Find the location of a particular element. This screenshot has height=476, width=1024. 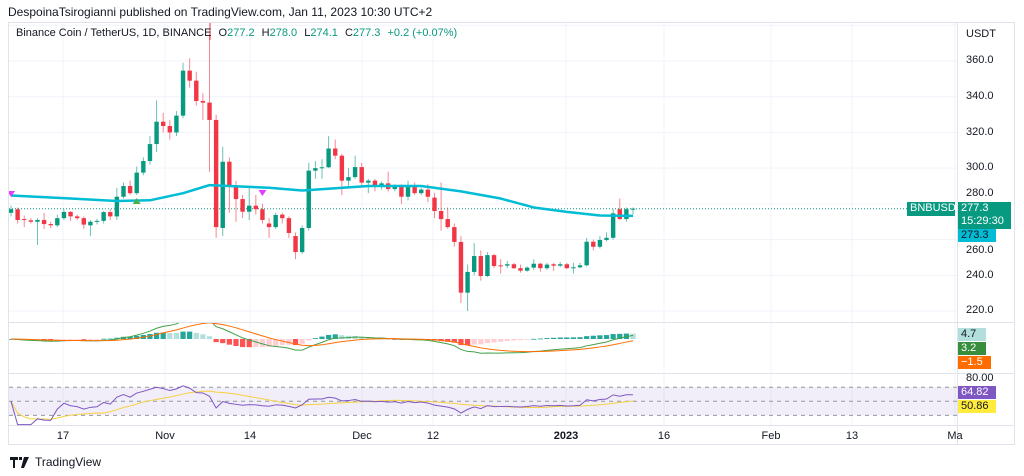

symbol-name: Binance Coin / TetherUS, 1D, BINANCE is located at coordinates (114, 33).